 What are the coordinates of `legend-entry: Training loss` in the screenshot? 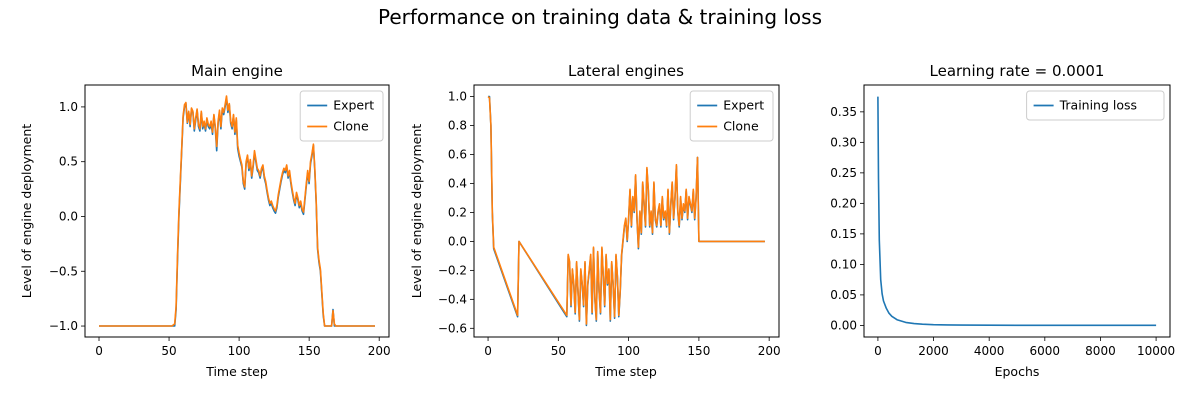 It's located at (1098, 105).